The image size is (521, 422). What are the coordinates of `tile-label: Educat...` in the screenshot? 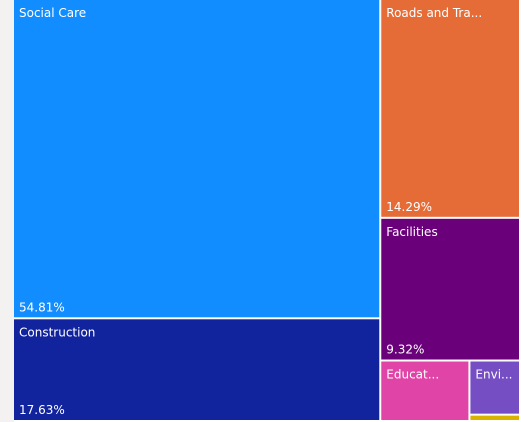 It's located at (412, 375).